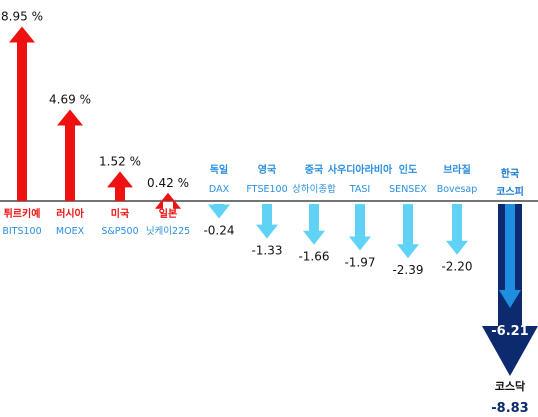 The image size is (538, 417). Describe the element at coordinates (360, 169) in the screenshot. I see `country-label: 사우디아라비아` at that location.